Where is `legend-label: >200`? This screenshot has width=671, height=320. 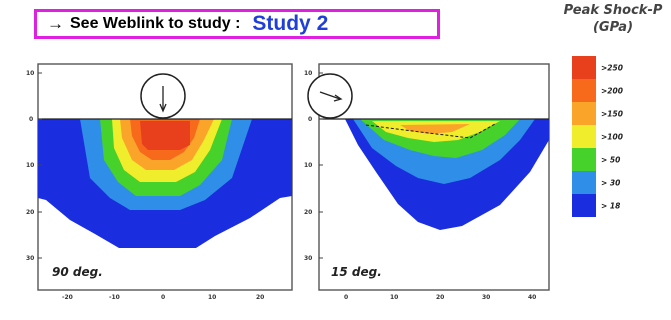
legend-label: >200 is located at coordinates (612, 91).